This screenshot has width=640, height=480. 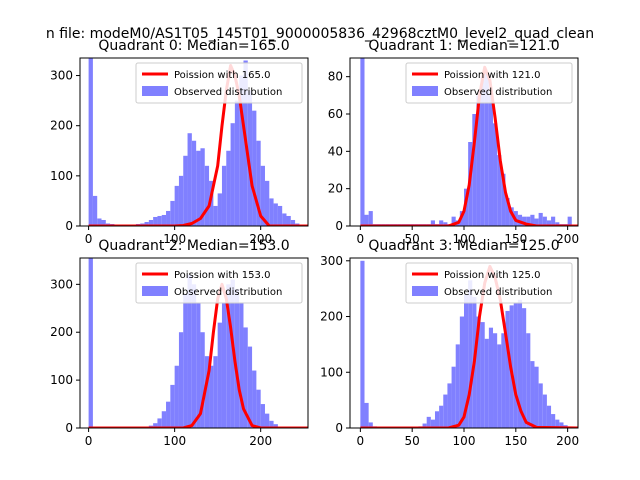 What do you see at coordinates (260, 239) in the screenshot?
I see `x-tick-label: 200` at bounding box center [260, 239].